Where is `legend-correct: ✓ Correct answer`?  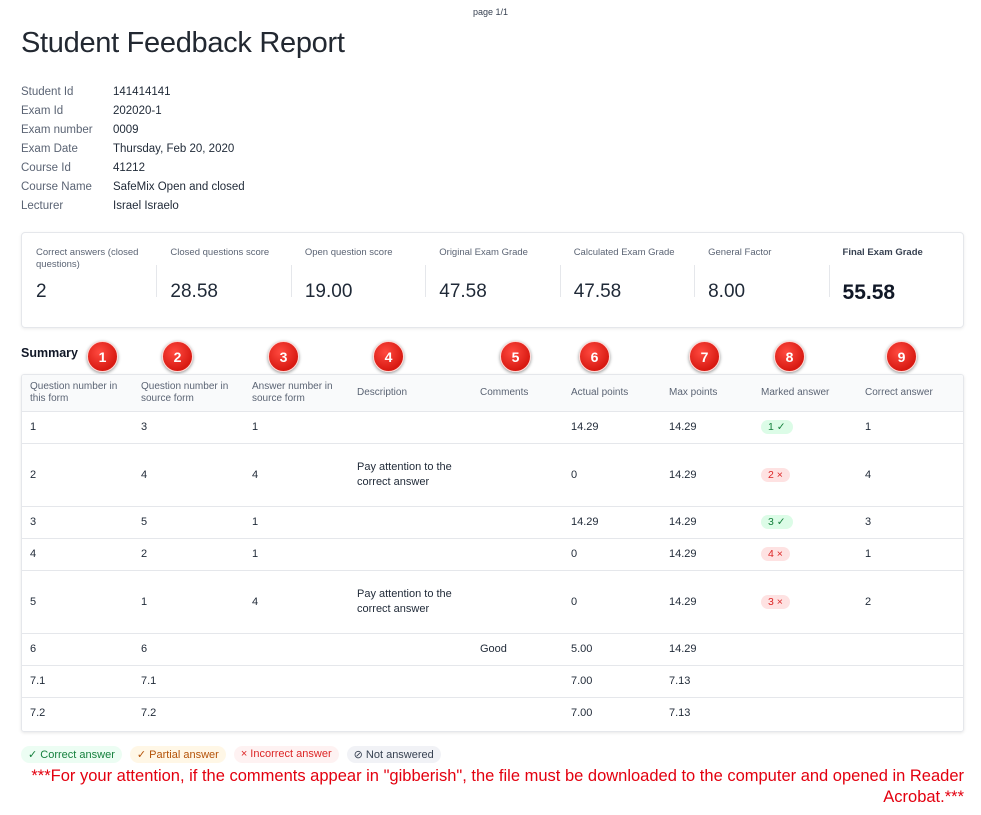 legend-correct: ✓ Correct answer is located at coordinates (71, 754).